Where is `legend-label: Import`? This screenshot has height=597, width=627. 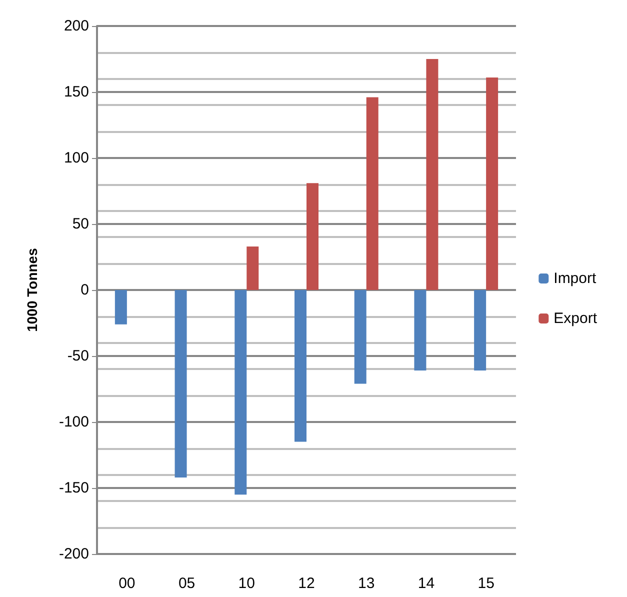 legend-label: Import is located at coordinates (575, 278).